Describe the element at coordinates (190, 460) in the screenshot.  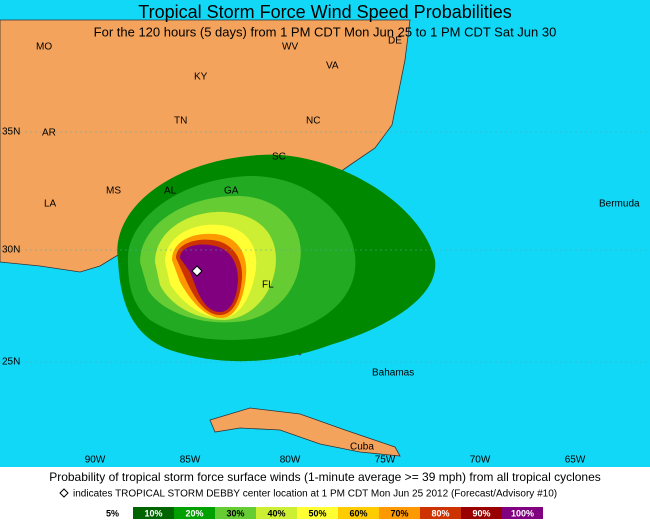
I see `lon-label: 85W` at that location.